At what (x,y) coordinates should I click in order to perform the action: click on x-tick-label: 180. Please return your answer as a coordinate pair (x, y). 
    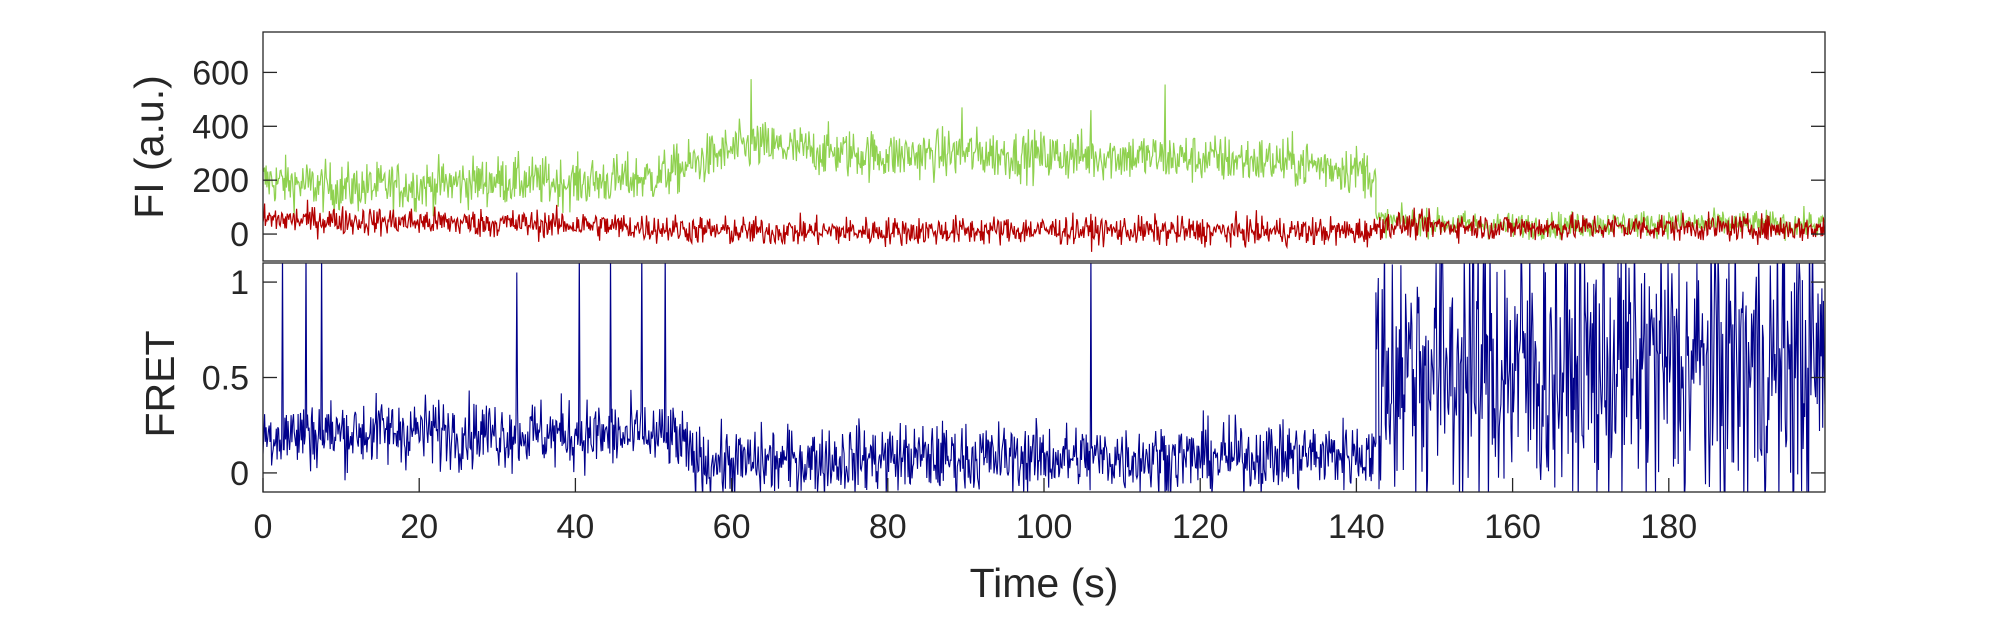
    Looking at the image, I should click on (1668, 527).